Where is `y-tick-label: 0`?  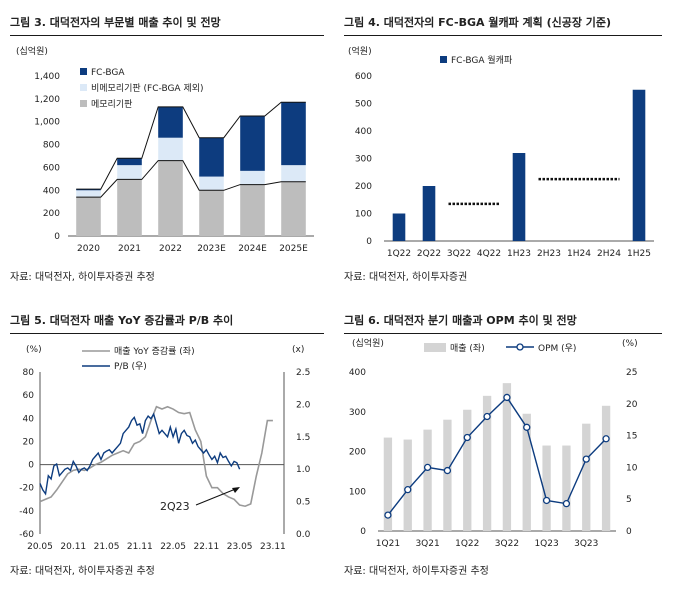 y-tick-label: 0 is located at coordinates (57, 237).